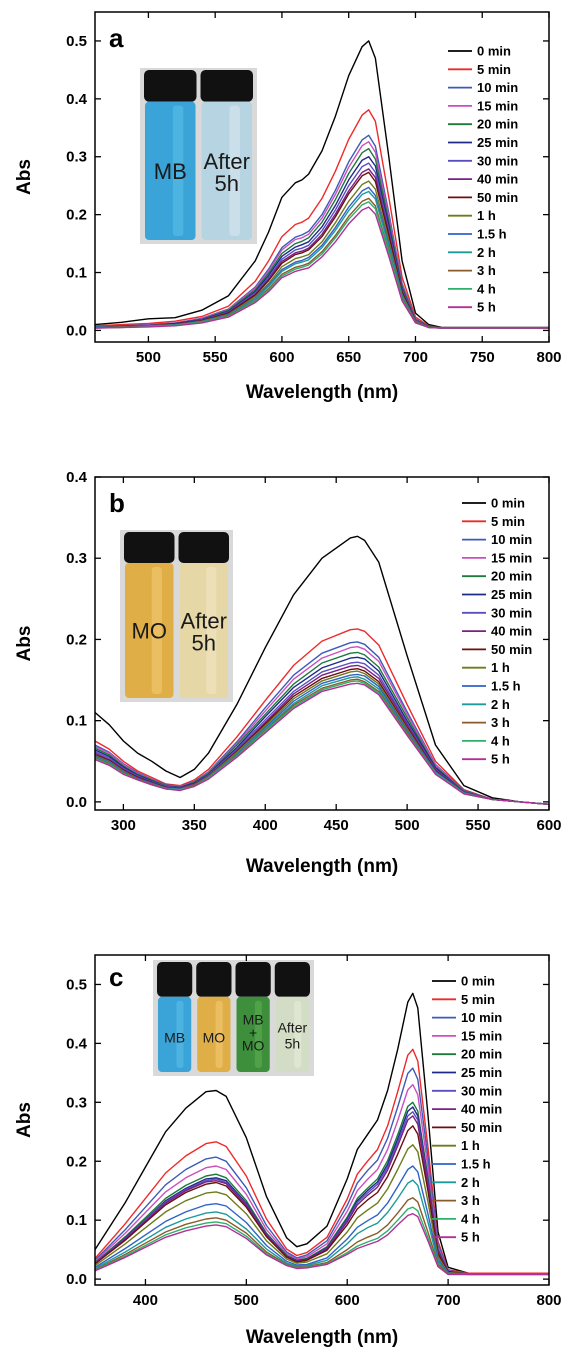 This screenshot has width=565, height=1352. What do you see at coordinates (174, 1037) in the screenshot?
I see `vial-label: MB` at bounding box center [174, 1037].